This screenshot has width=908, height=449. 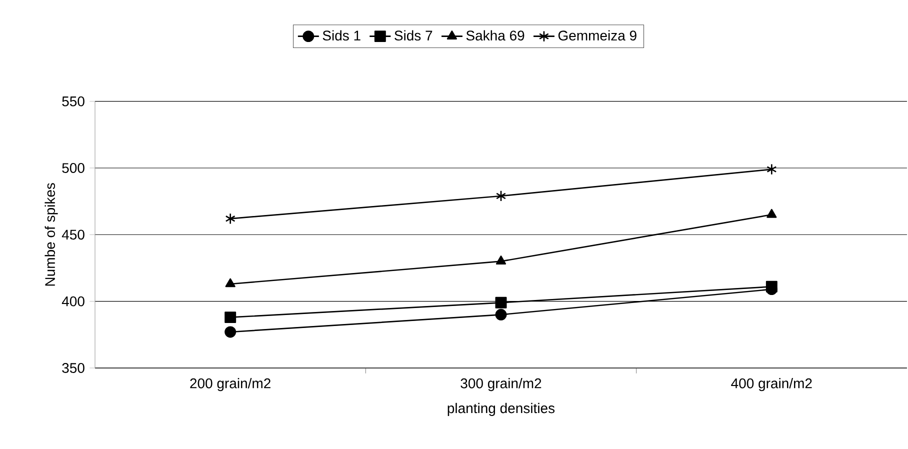 I want to click on y-tick-label: 350, so click(x=73, y=368).